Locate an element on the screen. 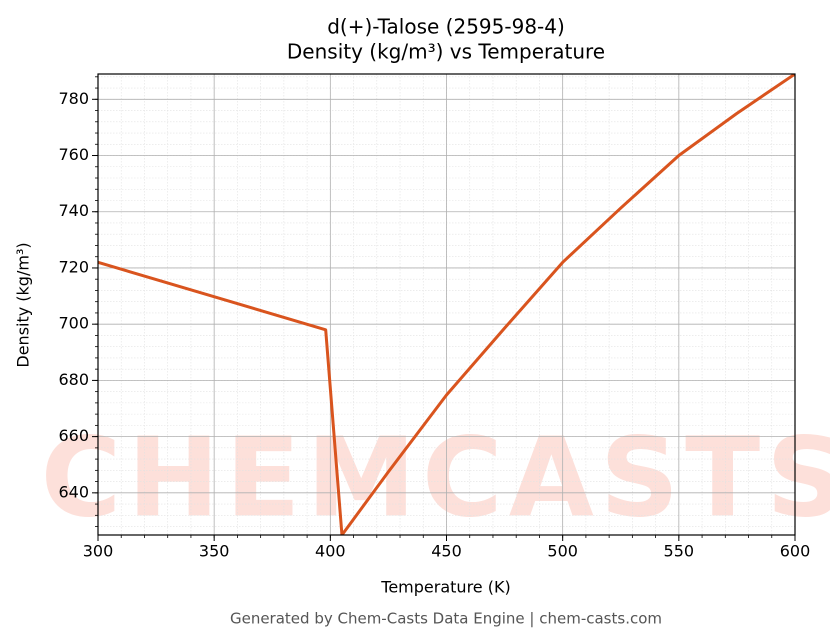 Image resolution: width=830 pixels, height=644 pixels. y-axis-label: Density (kg/m³) is located at coordinates (23, 304).